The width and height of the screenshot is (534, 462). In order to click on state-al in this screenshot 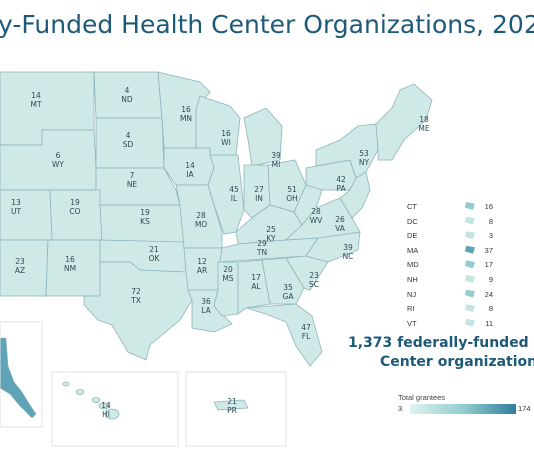, I will do `click(254, 287)`.